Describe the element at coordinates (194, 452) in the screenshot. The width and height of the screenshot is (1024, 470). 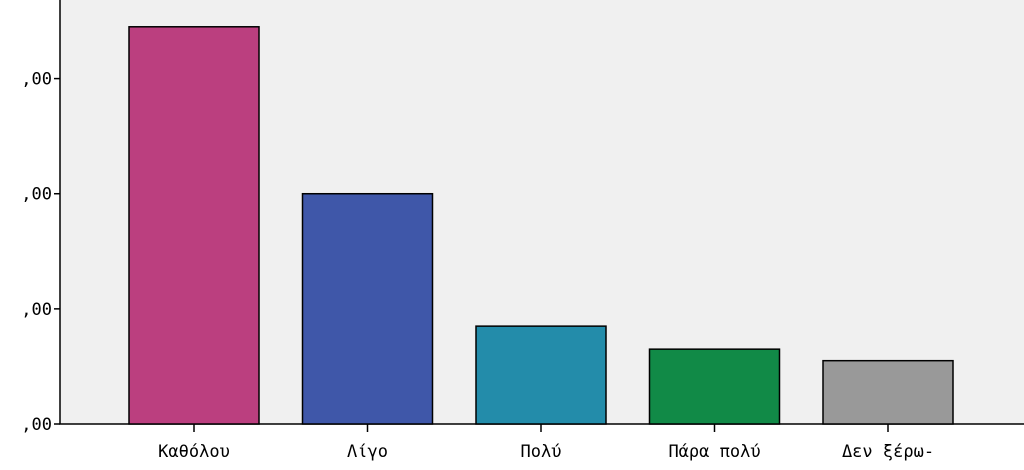
I see `x-tick-label: Καθόλου` at that location.